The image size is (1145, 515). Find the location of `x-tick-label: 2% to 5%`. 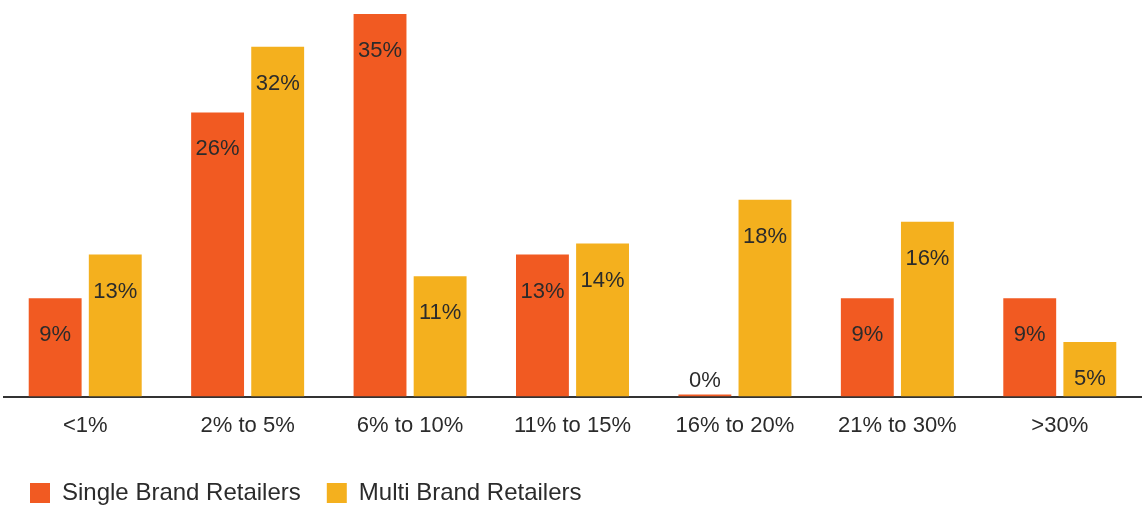

x-tick-label: 2% to 5% is located at coordinates (247, 424).